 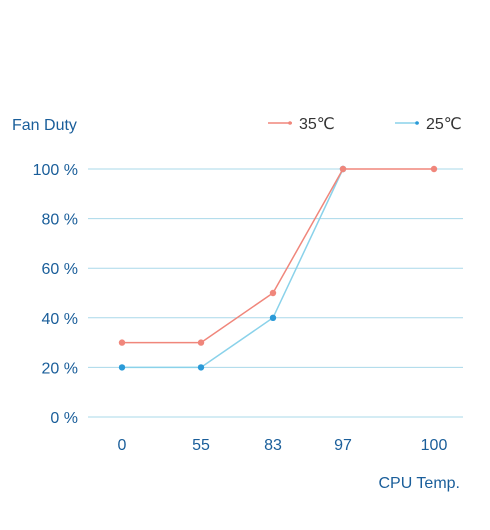 What do you see at coordinates (365, 124) in the screenshot?
I see `legend: 35℃ 25℃` at bounding box center [365, 124].